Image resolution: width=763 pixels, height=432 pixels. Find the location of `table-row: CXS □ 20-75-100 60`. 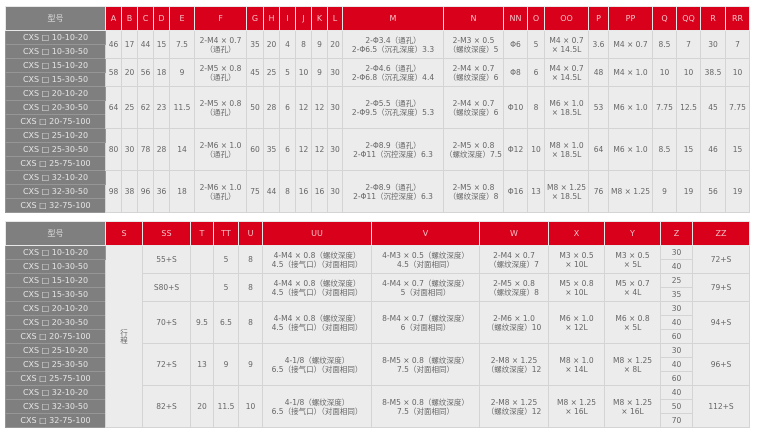

table-row: CXS □ 20-75-100 60 is located at coordinates (377, 336).